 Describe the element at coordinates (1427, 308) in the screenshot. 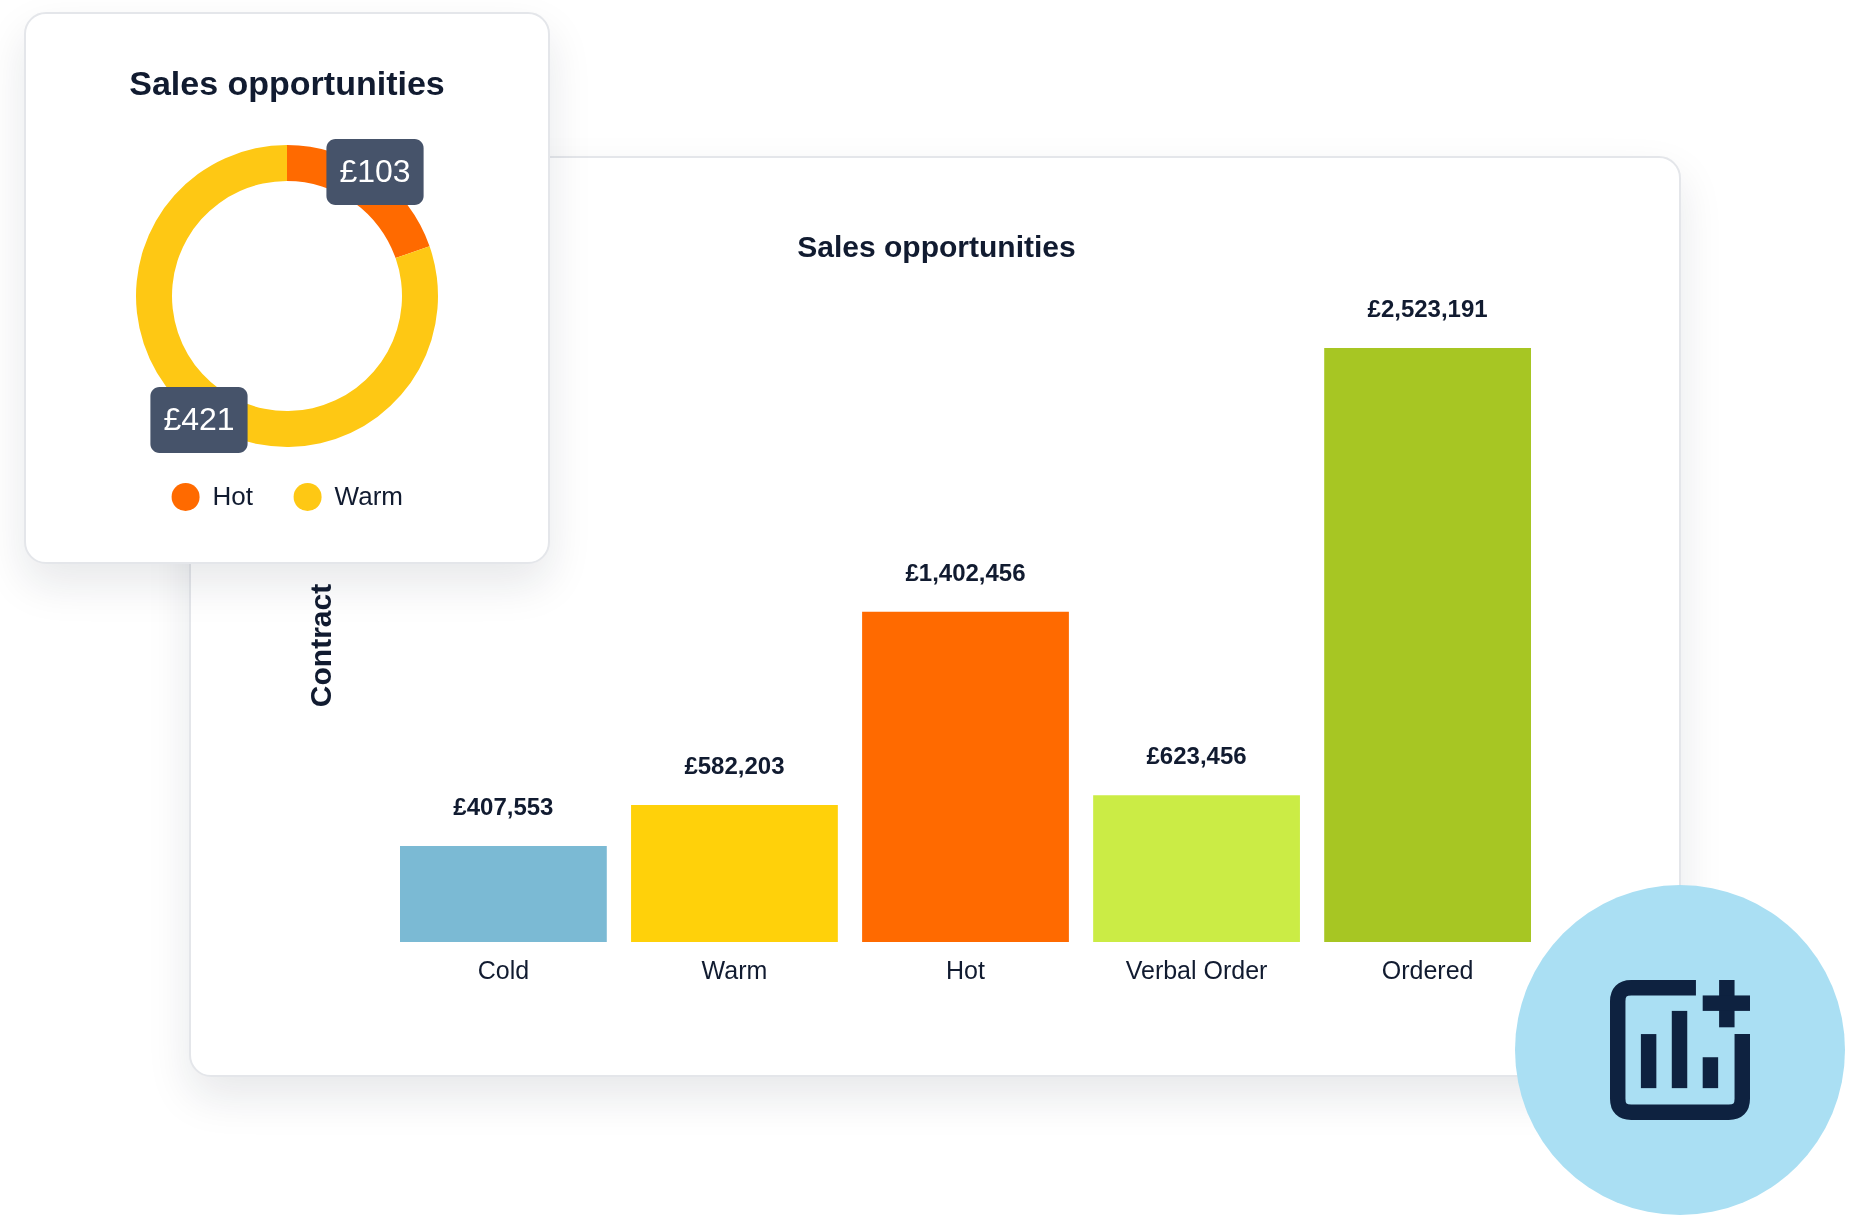

I see `data-label: £2,523,191` at that location.